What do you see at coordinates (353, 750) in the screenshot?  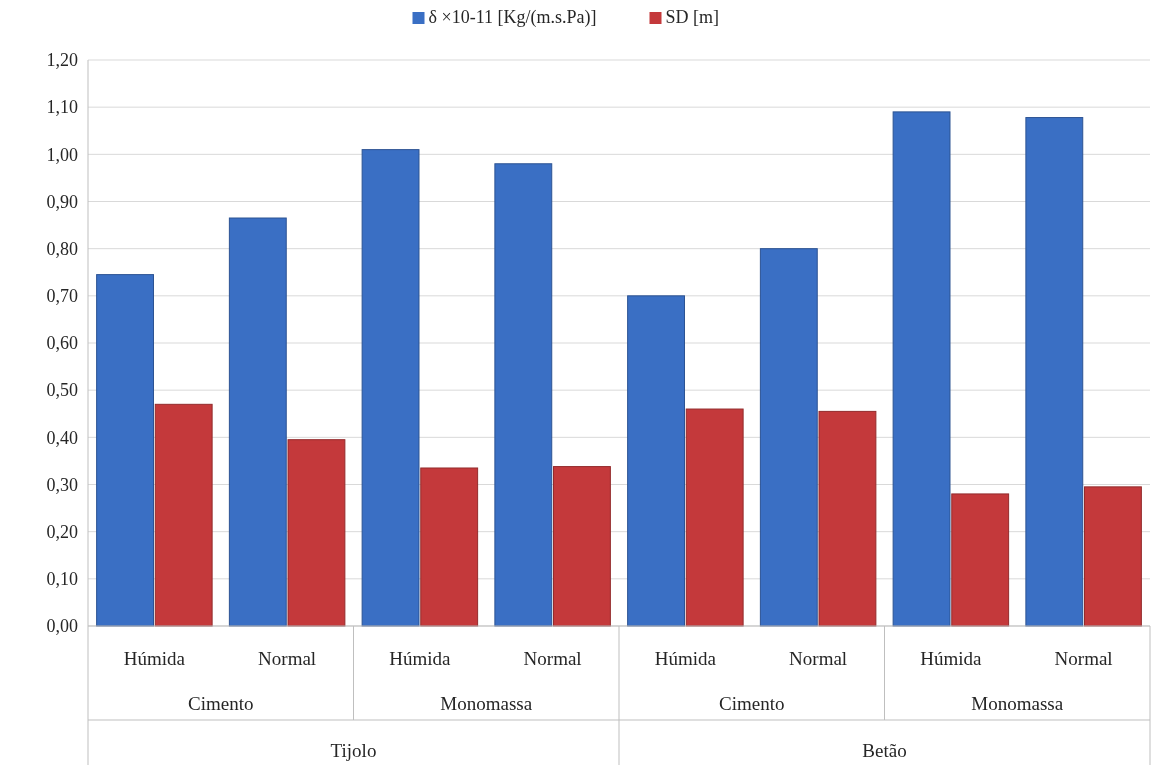 I see `text: Tijolo` at bounding box center [353, 750].